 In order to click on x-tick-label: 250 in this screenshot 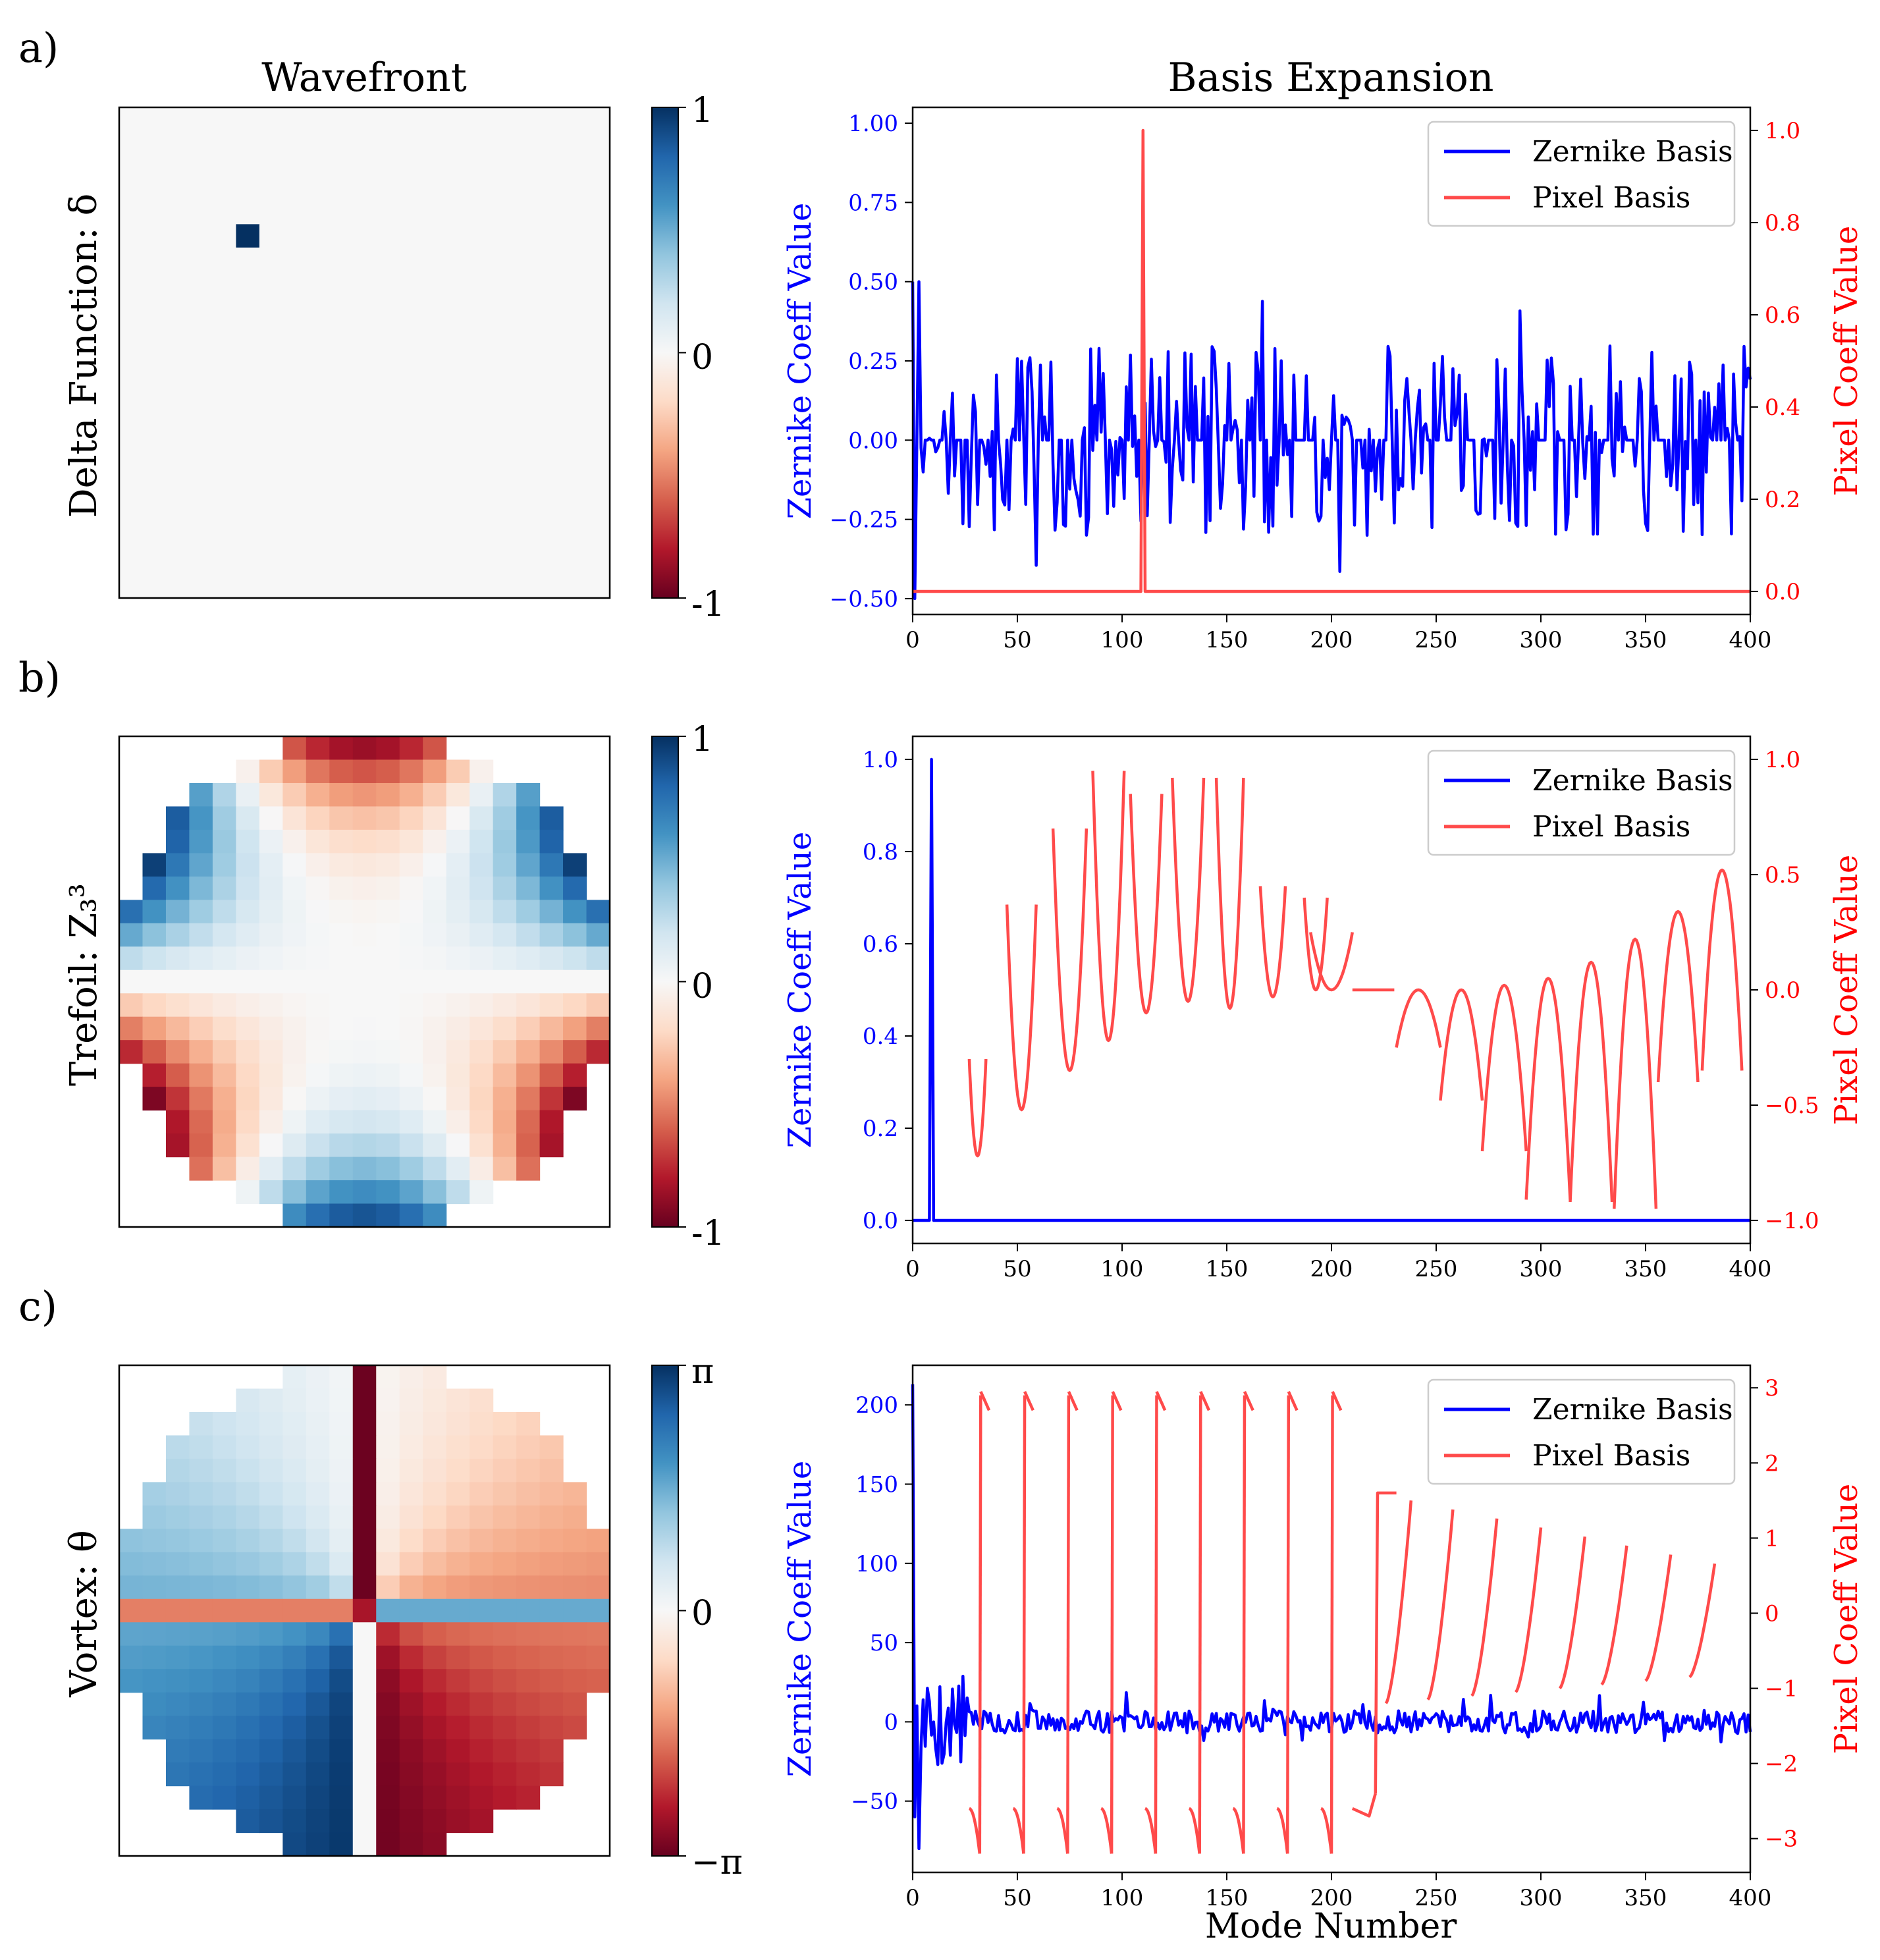, I will do `click(1436, 1898)`.